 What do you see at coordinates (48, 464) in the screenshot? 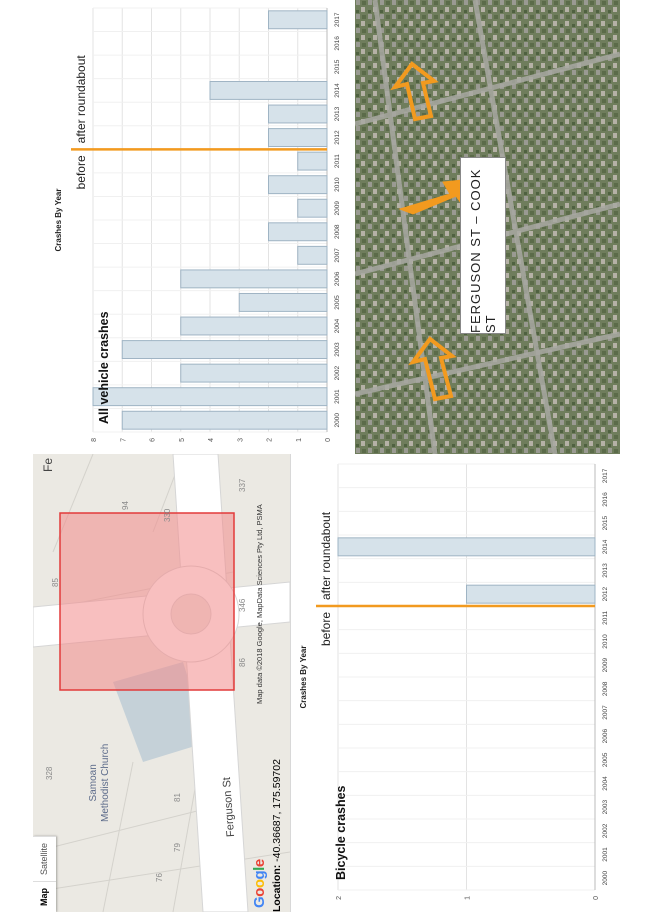
I see `street-label-partial: Fe` at bounding box center [48, 464].